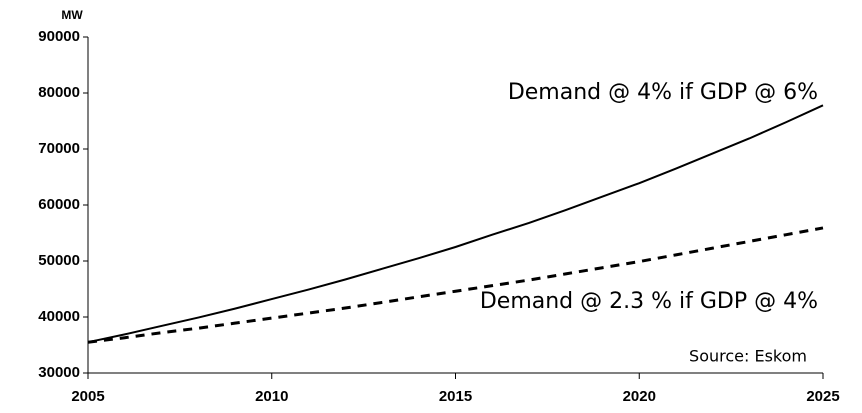 The width and height of the screenshot is (862, 413). Describe the element at coordinates (59, 372) in the screenshot. I see `y-tick-label: 30000` at that location.